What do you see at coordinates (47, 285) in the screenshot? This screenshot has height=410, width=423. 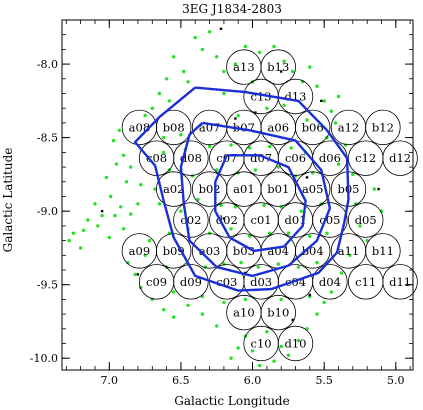 I see `y-tick-label: -9.5` at bounding box center [47, 285].